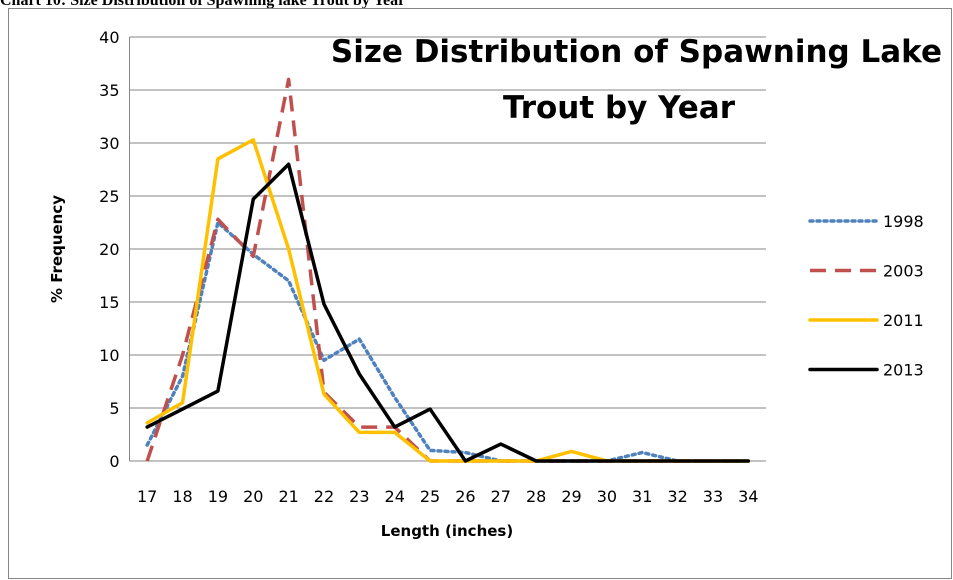 This screenshot has width=953, height=580. Describe the element at coordinates (636, 52) in the screenshot. I see `chart-title: Size Distribution of Spawning Lake` at that location.